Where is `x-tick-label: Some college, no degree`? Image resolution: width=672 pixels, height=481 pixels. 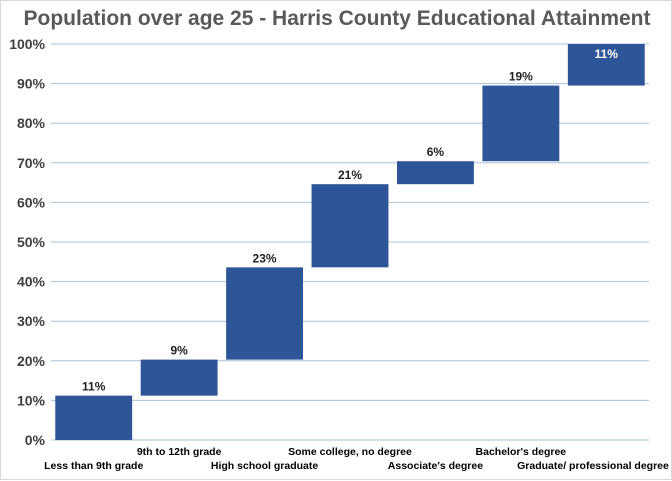 x-tick-label: Some college, no degree is located at coordinates (350, 452).